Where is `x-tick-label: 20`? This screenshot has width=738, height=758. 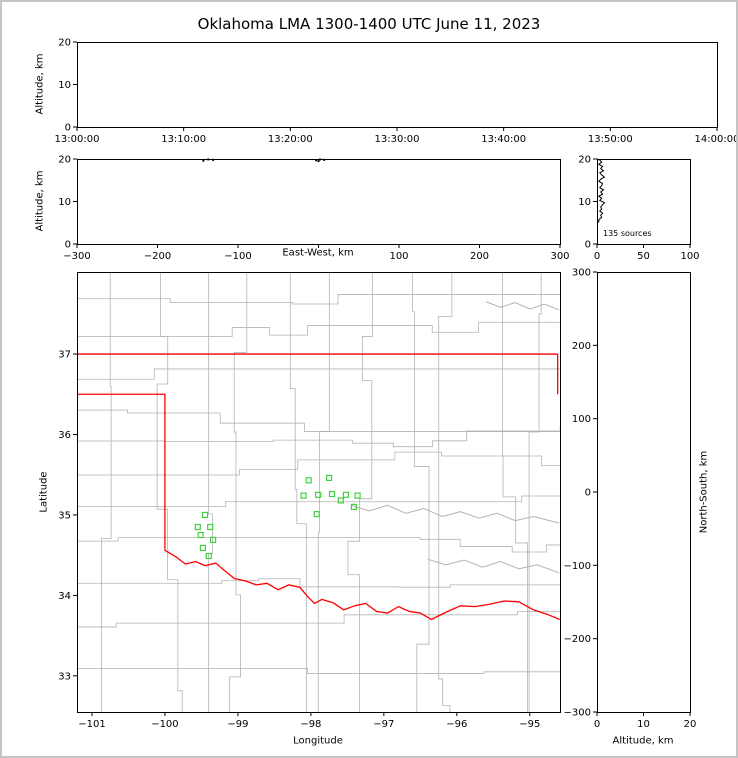
x-tick-label: 20 is located at coordinates (690, 724).